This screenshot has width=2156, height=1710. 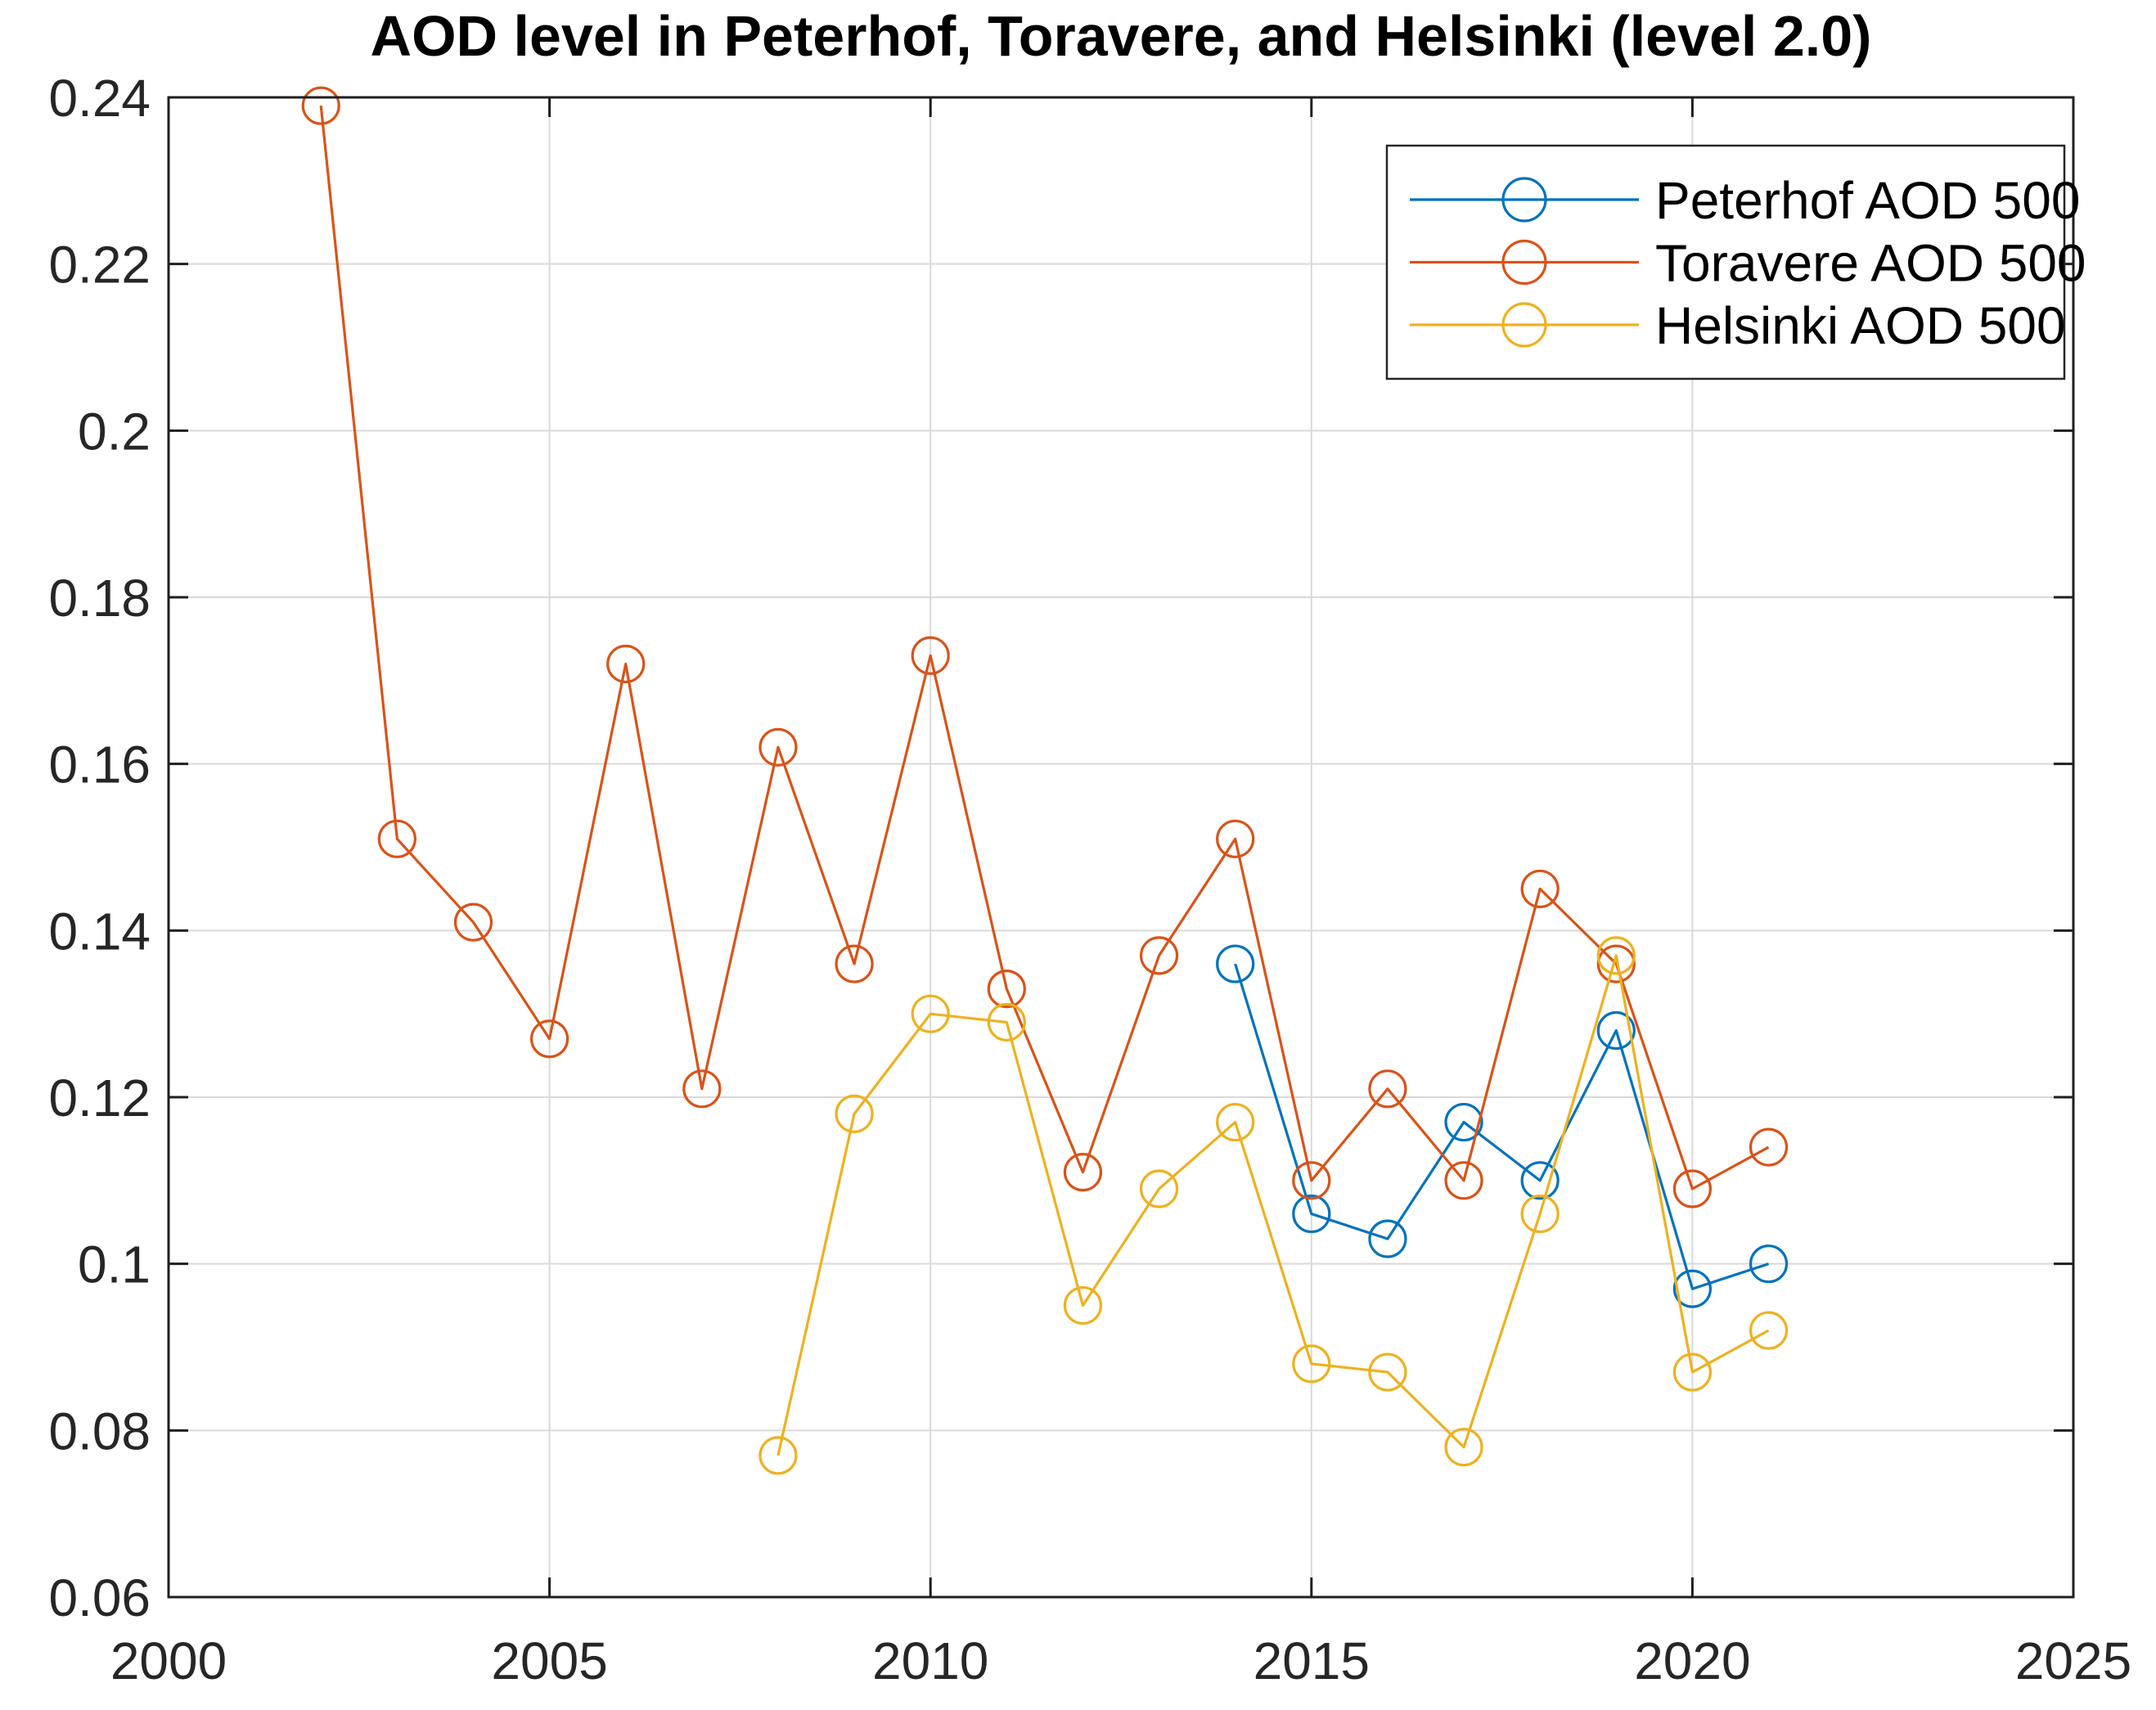 I want to click on x-tick-label-2025: 2025, so click(x=2073, y=1661).